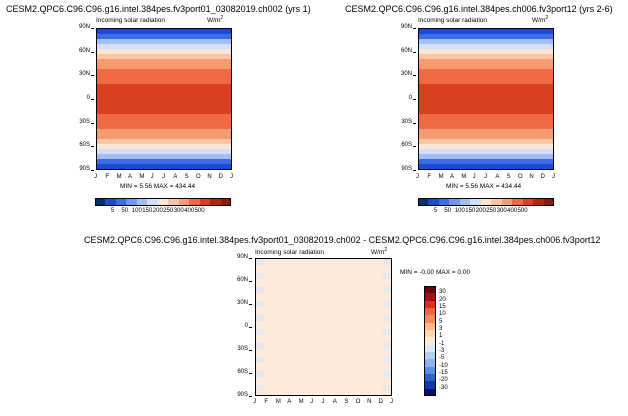 The height and width of the screenshot is (416, 628). I want to click on colorbar-label: 250, so click(491, 211).